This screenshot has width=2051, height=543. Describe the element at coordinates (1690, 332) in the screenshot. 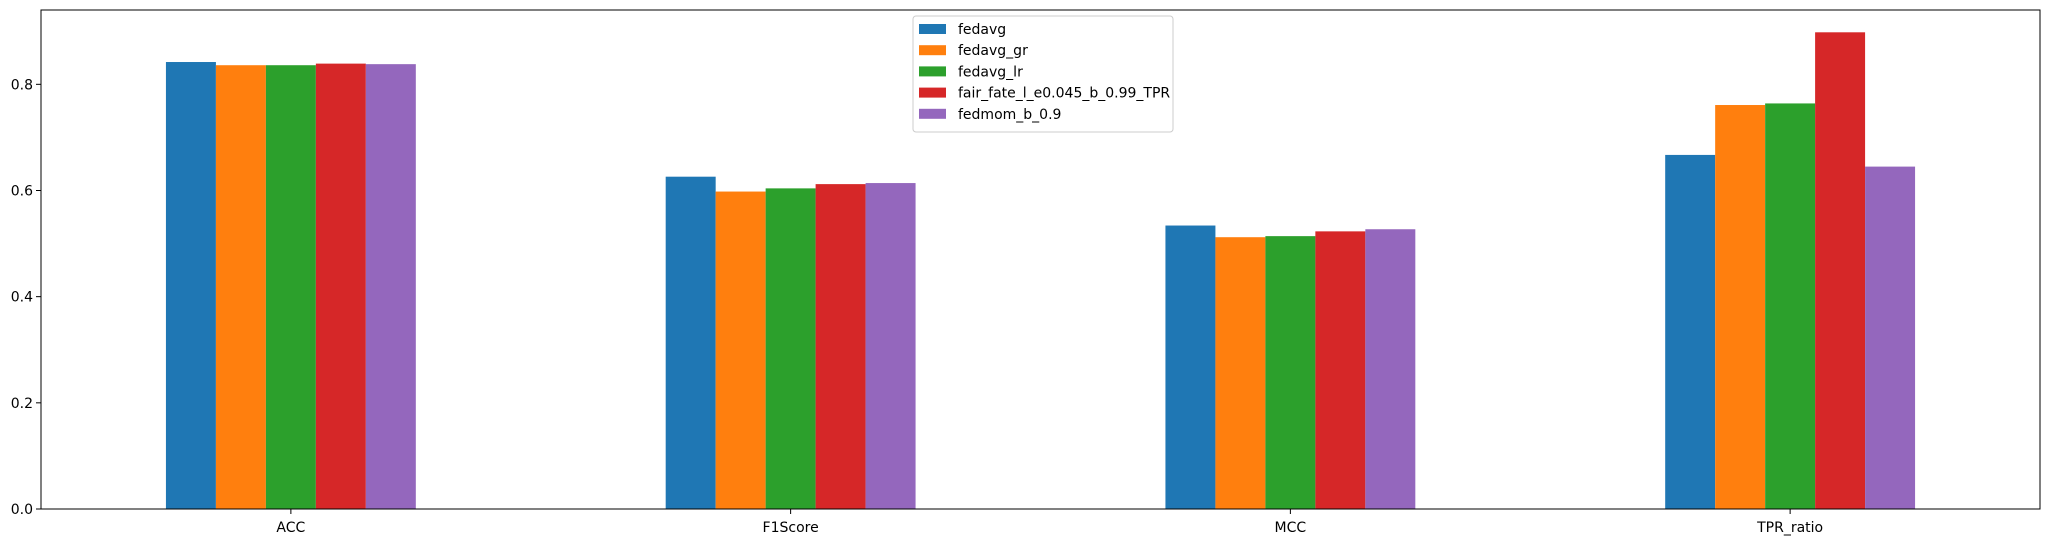

I see `bar-fedavg-TPR_ratio` at that location.